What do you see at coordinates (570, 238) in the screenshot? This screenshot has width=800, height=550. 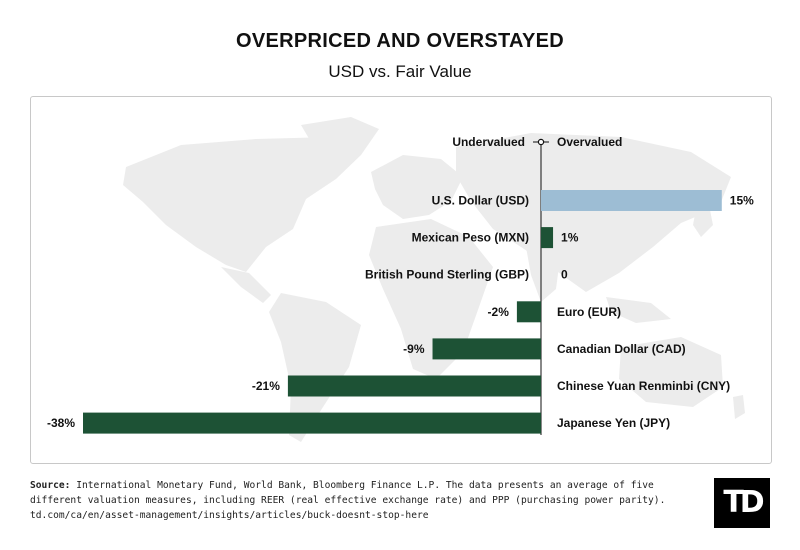 I see `value-label: 1%` at bounding box center [570, 238].